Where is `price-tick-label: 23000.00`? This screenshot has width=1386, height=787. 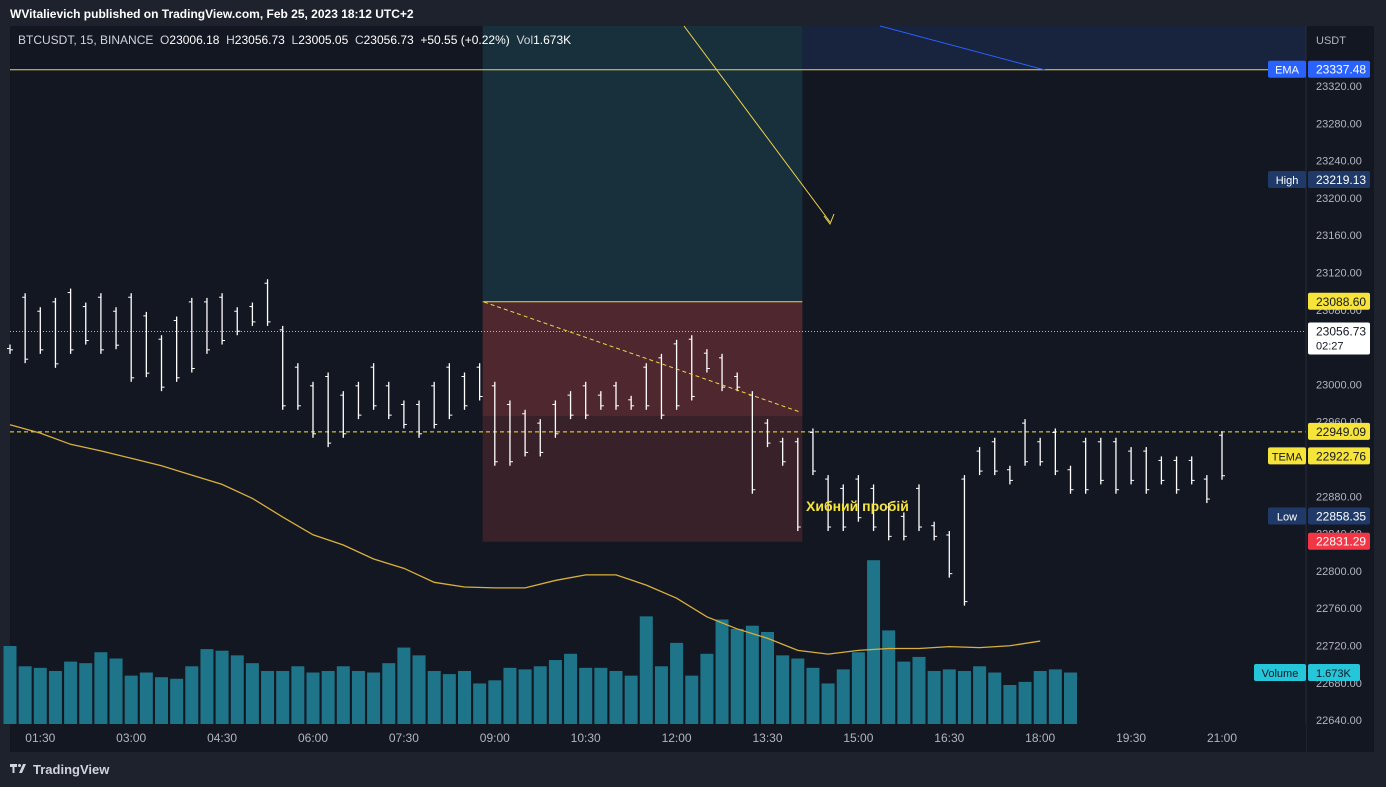
price-tick-label: 23000.00 is located at coordinates (1339, 385).